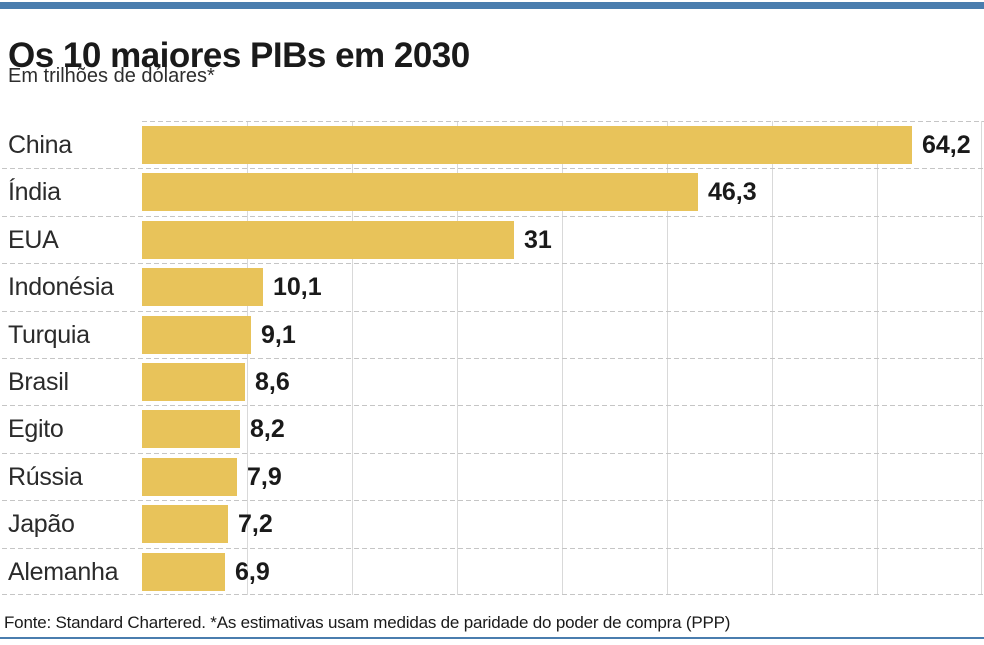  Describe the element at coordinates (328, 240) in the screenshot. I see `bar-eua` at that location.